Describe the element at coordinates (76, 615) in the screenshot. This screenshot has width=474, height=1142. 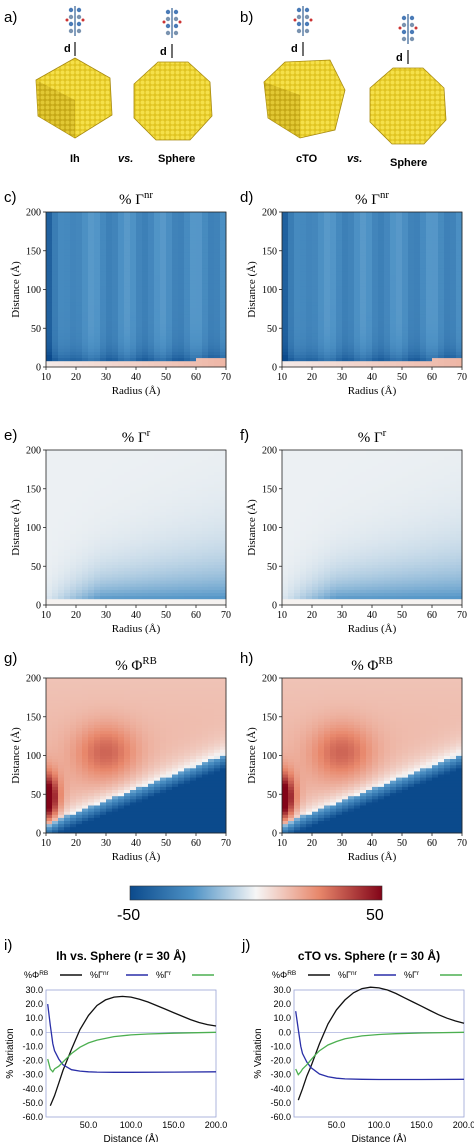
I see `x-tick-label: 20` at that location.